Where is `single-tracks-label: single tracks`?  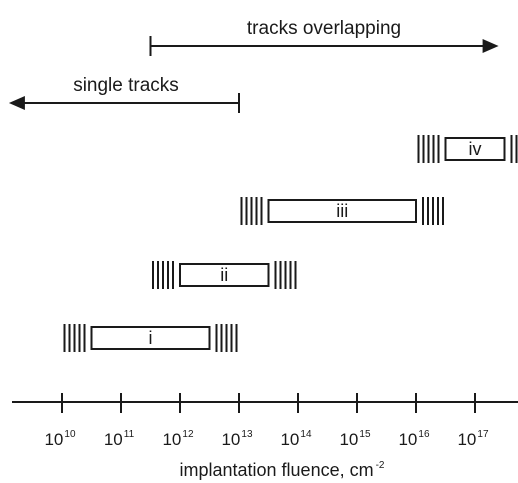 single-tracks-label: single tracks is located at coordinates (126, 85).